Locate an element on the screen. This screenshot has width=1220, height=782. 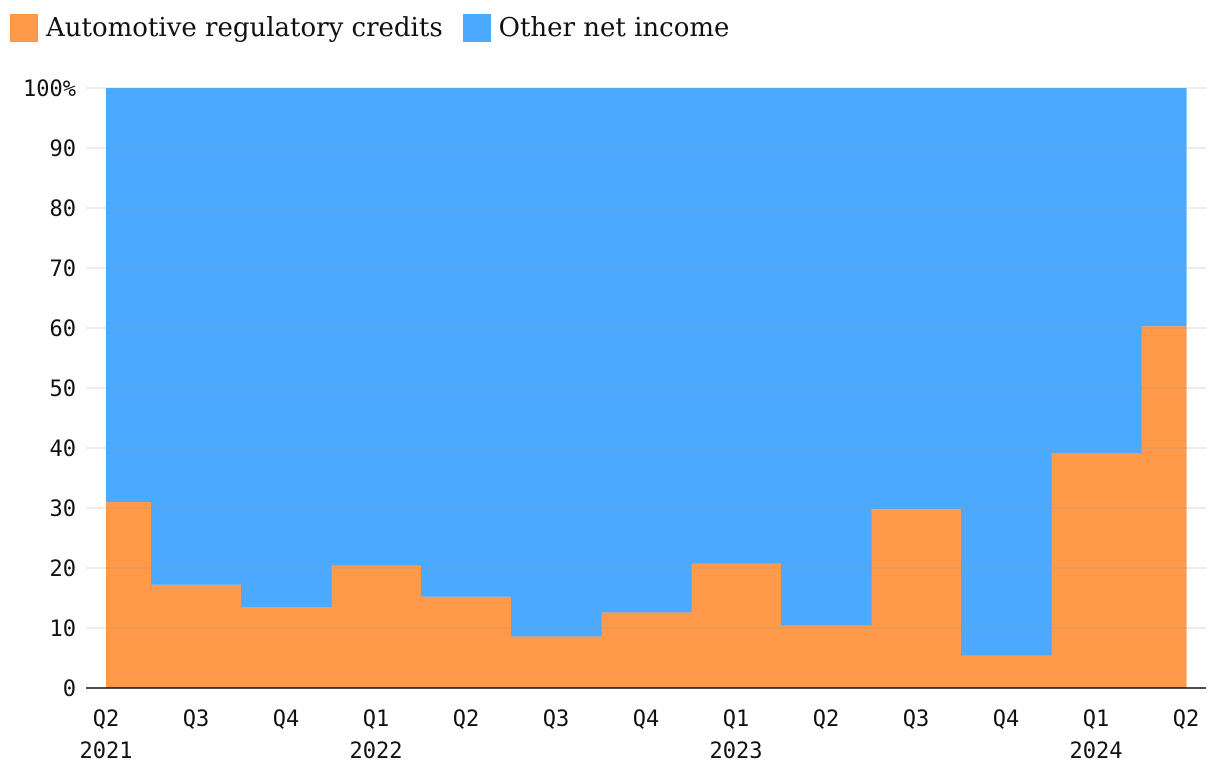
x-year-label: 2021 is located at coordinates (106, 751).